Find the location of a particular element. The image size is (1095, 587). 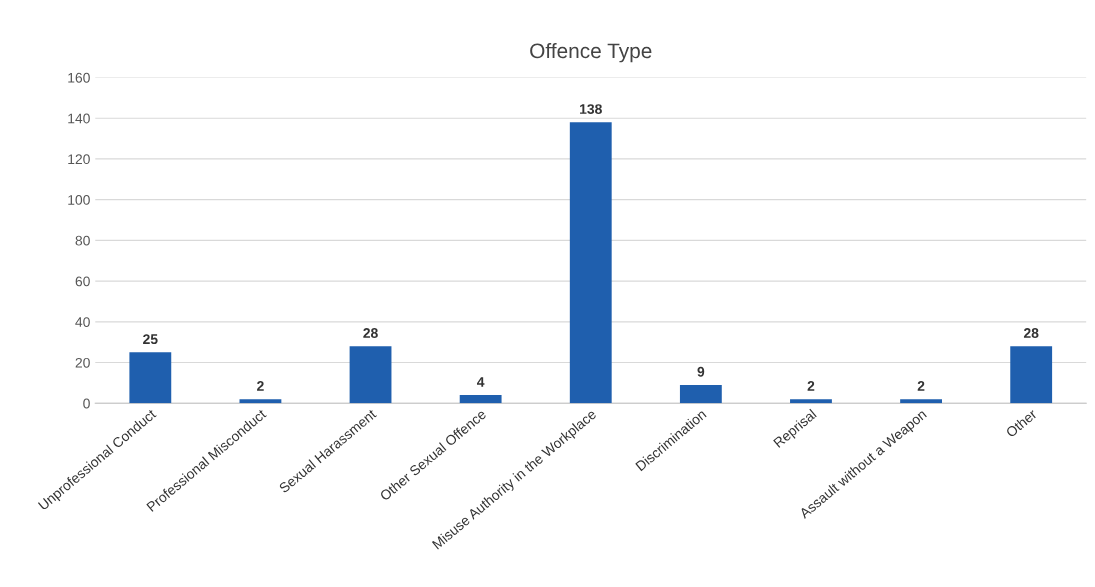

chart-title: Offence Type is located at coordinates (591, 52).